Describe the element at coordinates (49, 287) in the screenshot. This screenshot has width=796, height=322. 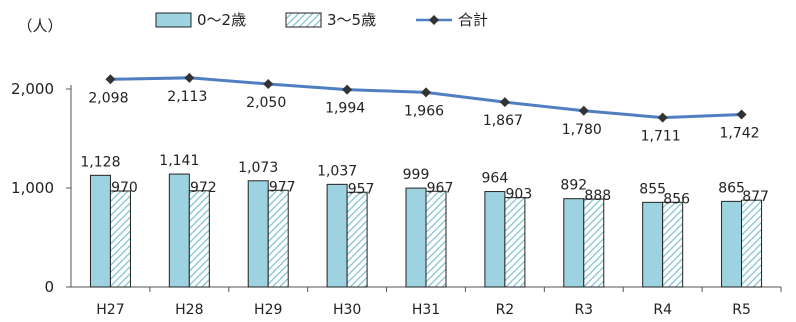
I see `y-tick-label: 0` at that location.